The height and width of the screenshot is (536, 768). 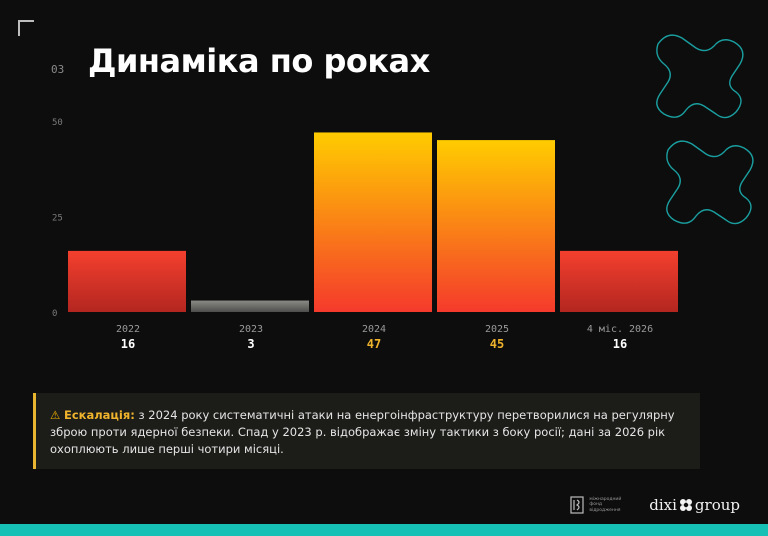 What do you see at coordinates (717, 505) in the screenshot?
I see `dixi-logo-right: group` at bounding box center [717, 505].